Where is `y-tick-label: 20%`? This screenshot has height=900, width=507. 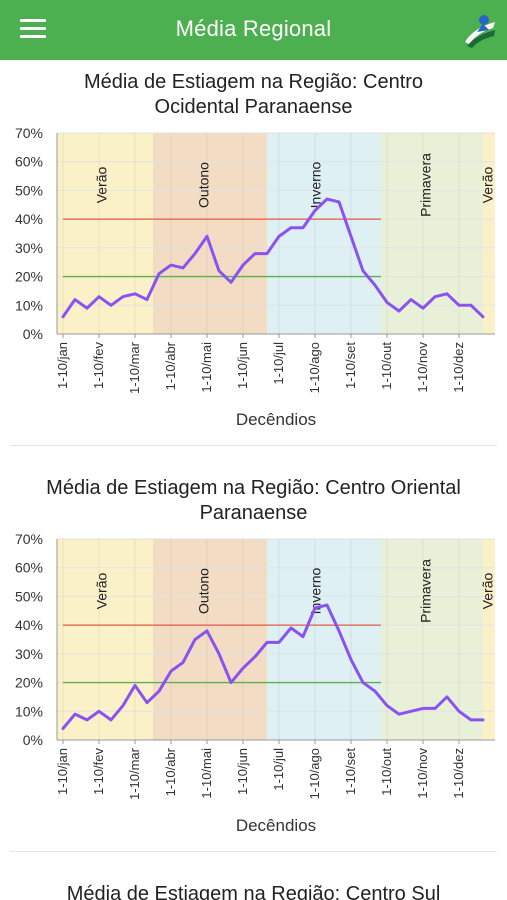 y-tick-label: 20% is located at coordinates (29, 683).